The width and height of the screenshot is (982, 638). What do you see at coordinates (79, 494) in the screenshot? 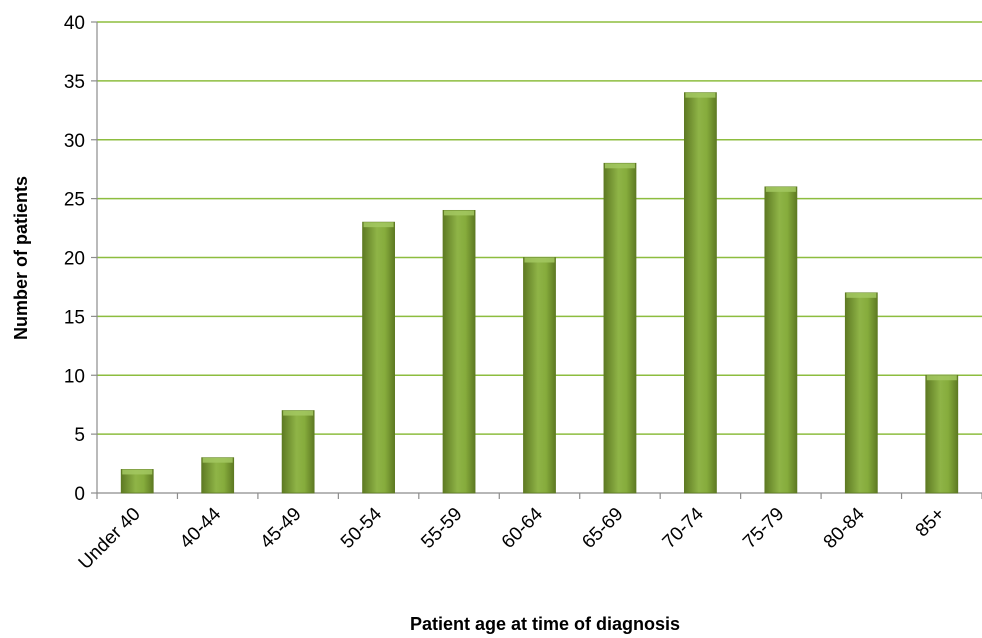
I see `y-tick-label: 0` at bounding box center [79, 494].